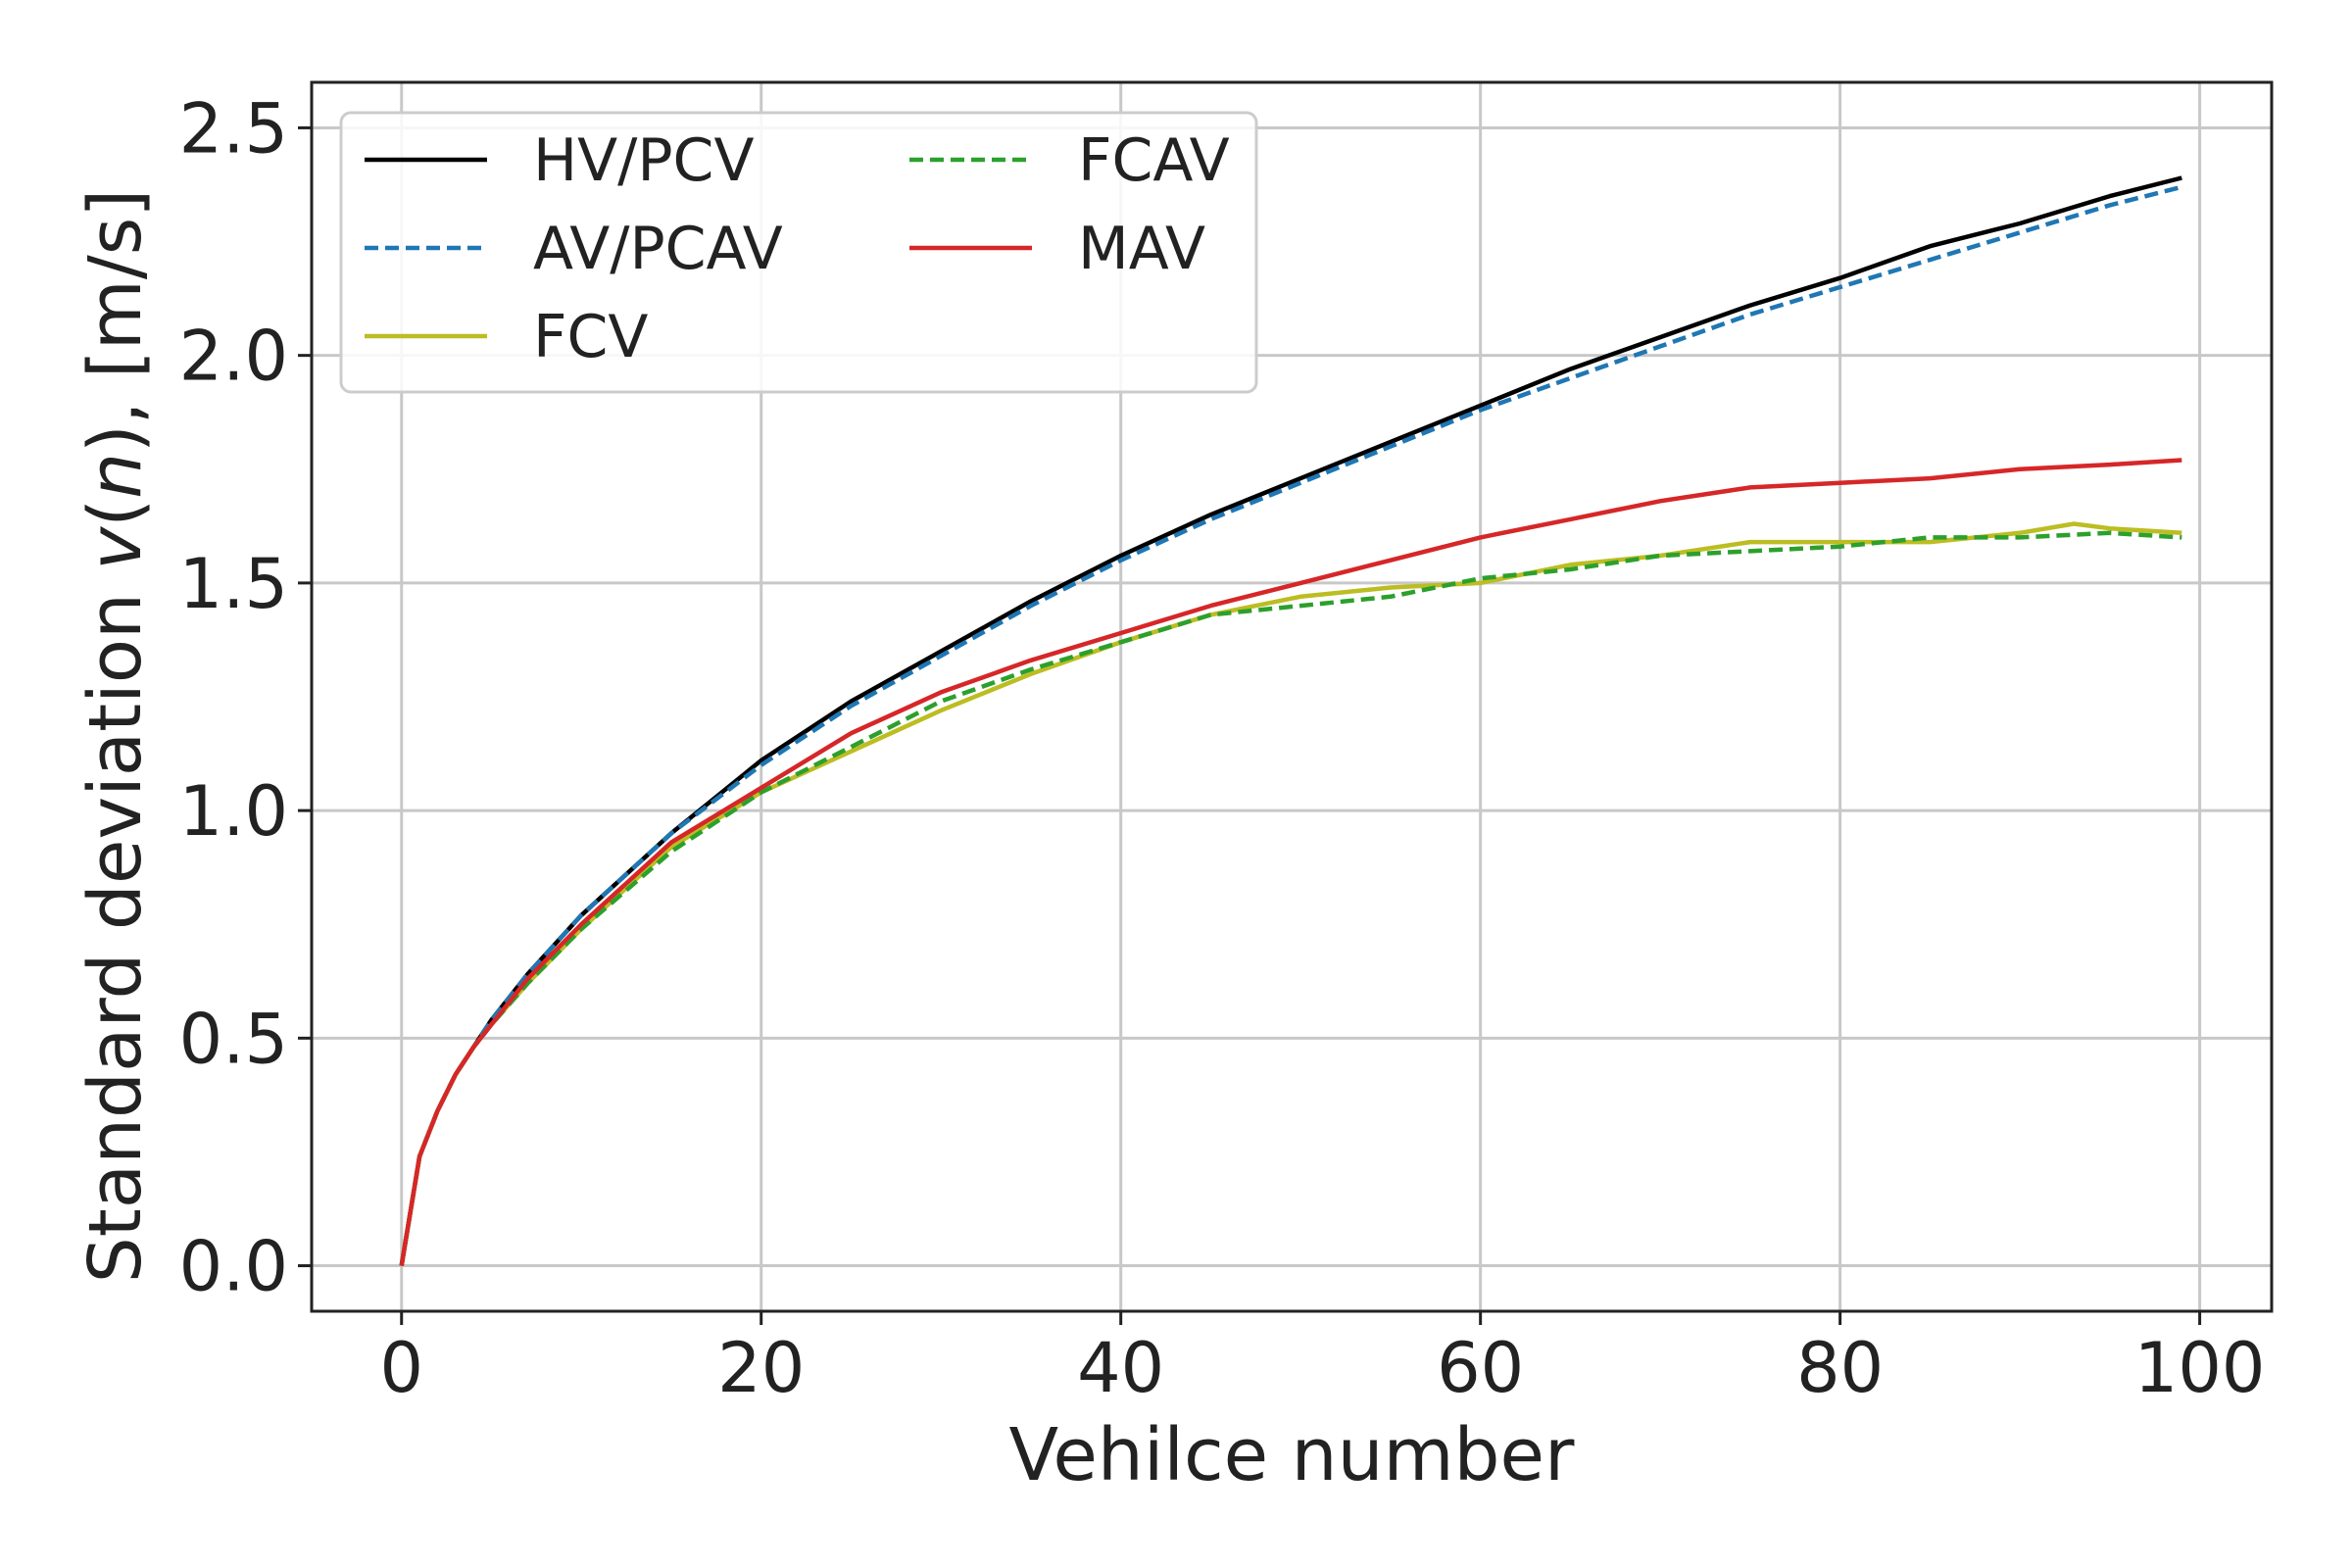 The height and width of the screenshot is (1568, 2352). What do you see at coordinates (1141, 249) in the screenshot?
I see `legend-label: MAV` at bounding box center [1141, 249].